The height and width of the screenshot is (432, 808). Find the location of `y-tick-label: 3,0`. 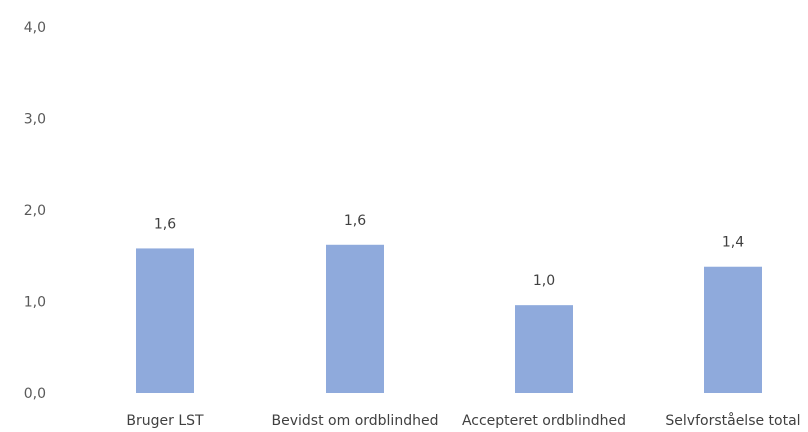

y-tick-label: 3,0 is located at coordinates (35, 120).